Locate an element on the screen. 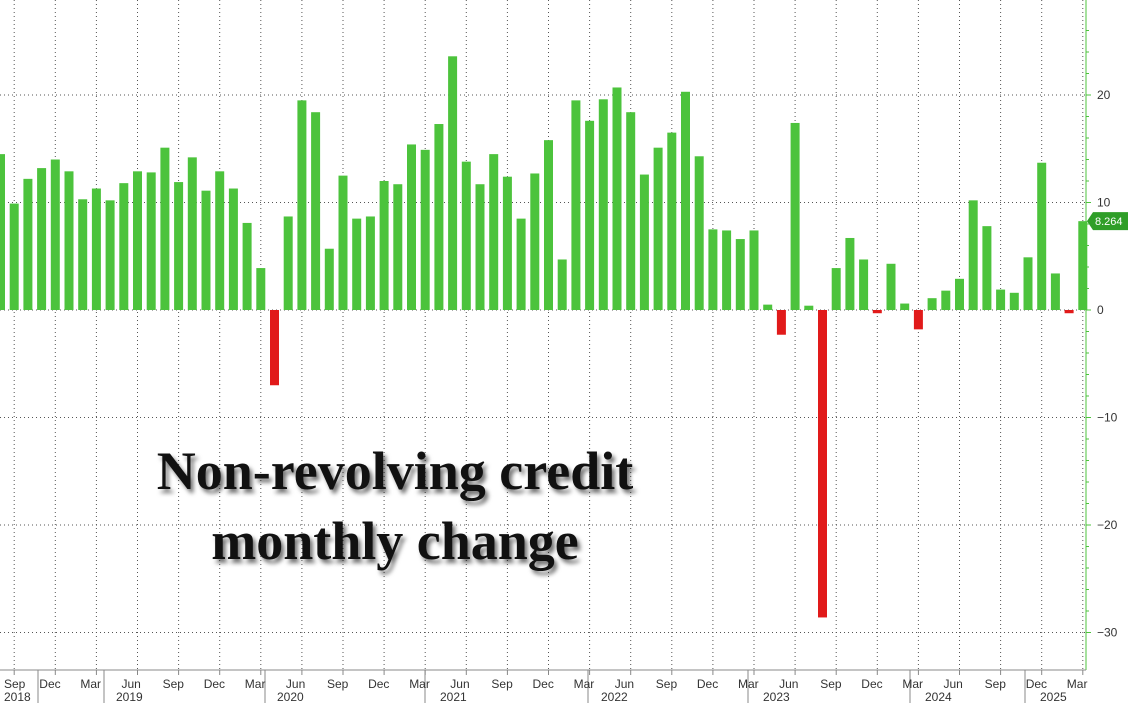 This screenshot has width=1129, height=703. y-tick-label: 20 is located at coordinates (1104, 95).